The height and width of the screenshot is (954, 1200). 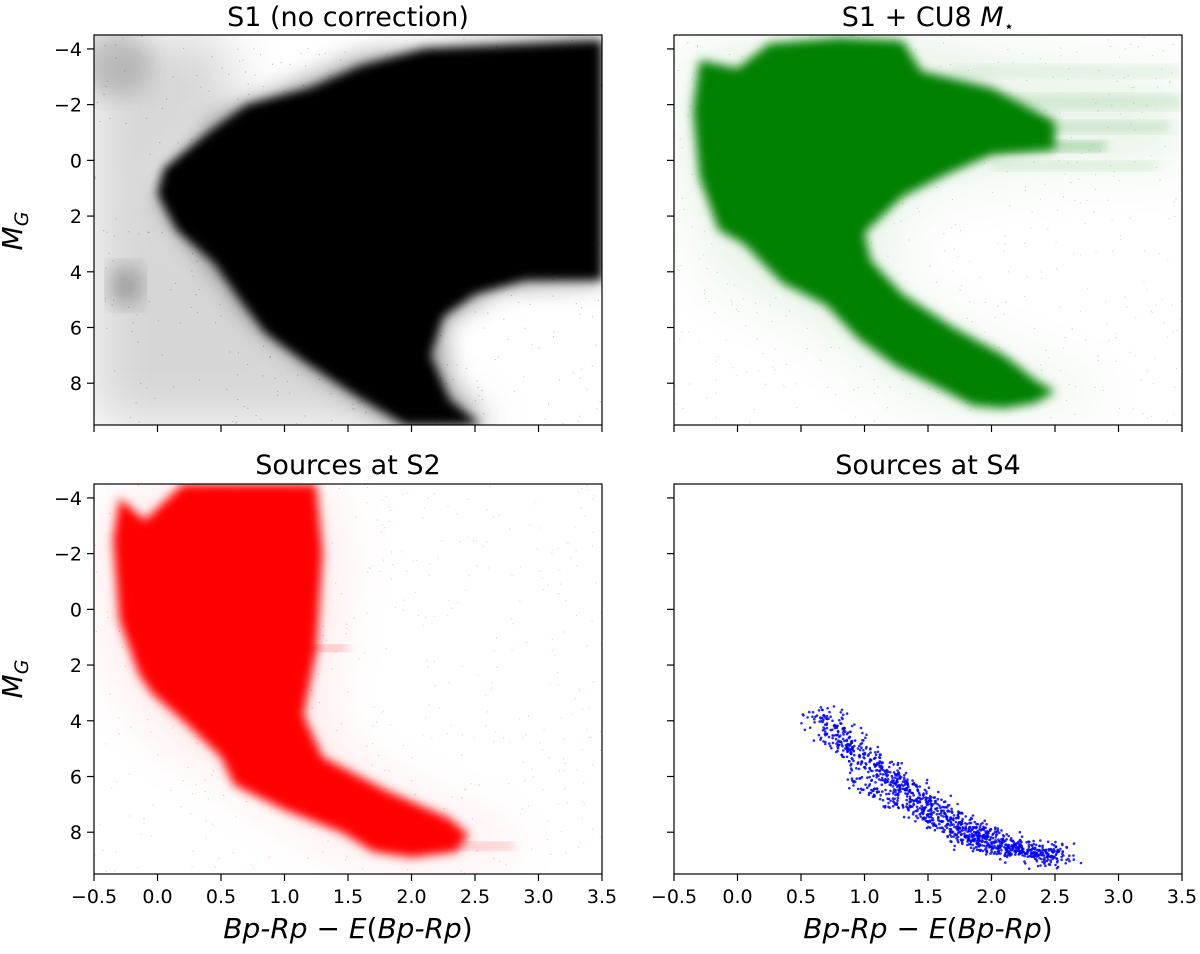 What do you see at coordinates (737, 897) in the screenshot?
I see `x-tick-label: 0.0` at bounding box center [737, 897].